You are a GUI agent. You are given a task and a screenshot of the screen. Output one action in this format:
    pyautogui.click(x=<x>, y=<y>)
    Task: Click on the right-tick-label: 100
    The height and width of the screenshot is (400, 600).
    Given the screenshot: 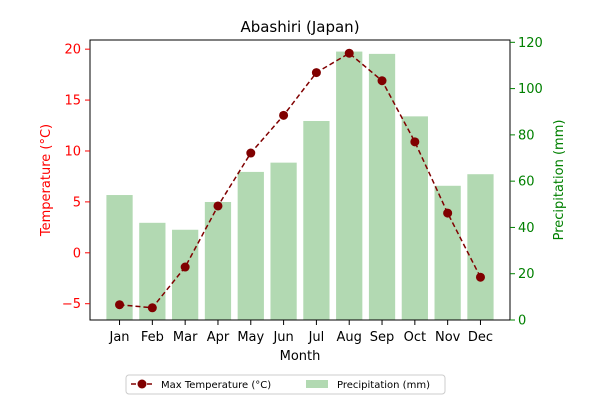 What is the action you would take?
    pyautogui.click(x=530, y=89)
    